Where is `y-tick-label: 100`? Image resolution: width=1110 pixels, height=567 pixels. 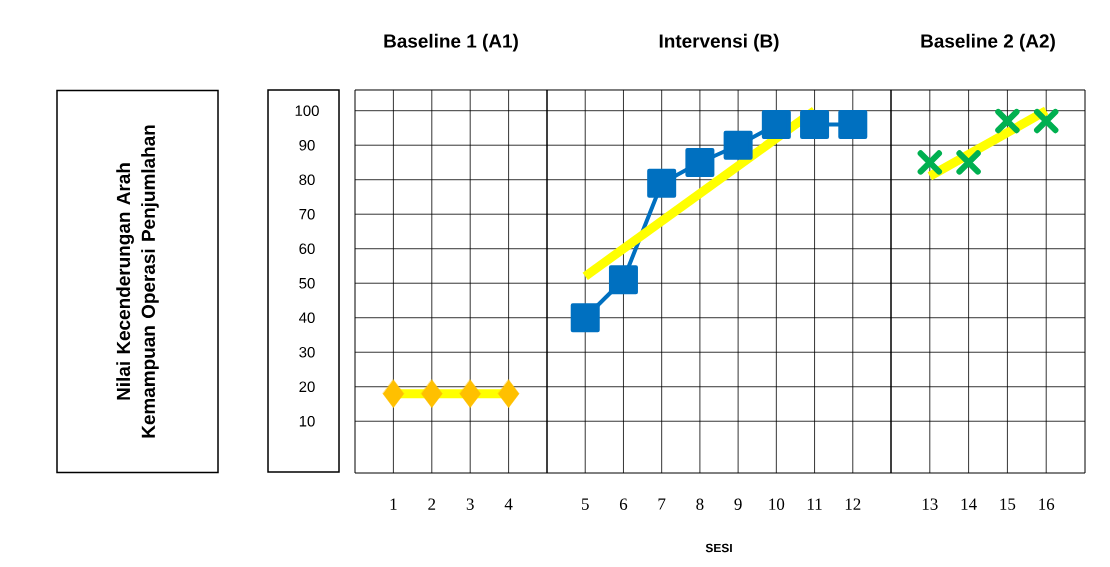
y-tick-label: 100 is located at coordinates (307, 110).